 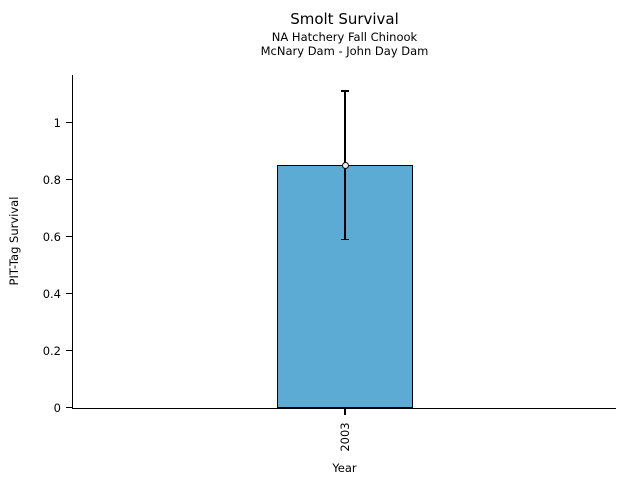 I want to click on y-tick-label: 0.8, so click(x=51, y=179).